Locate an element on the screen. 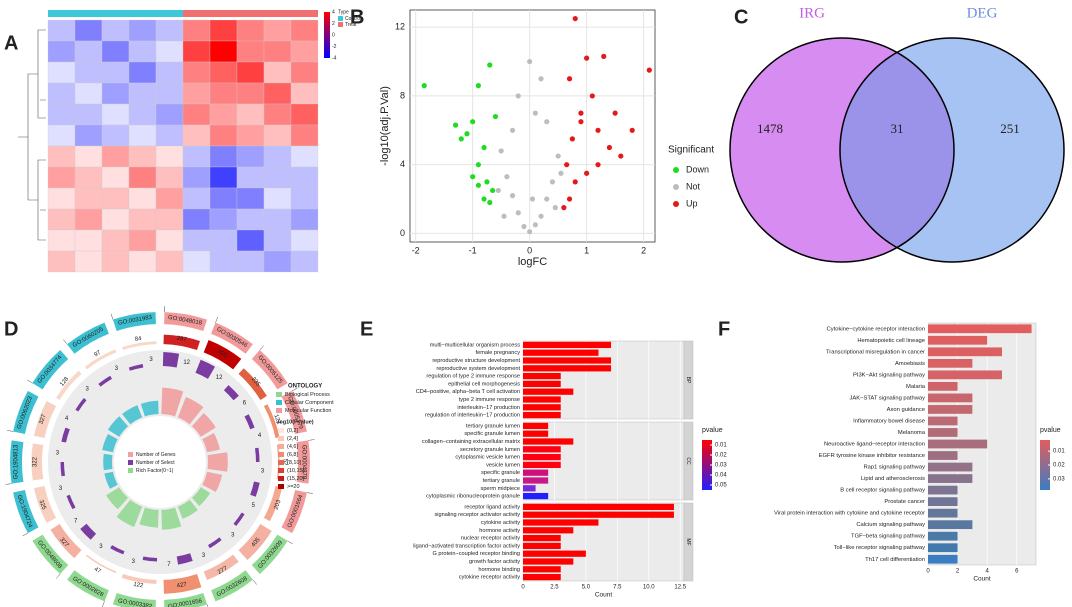 The width and height of the screenshot is (1072, 607). gene-count: 235 is located at coordinates (255, 382).